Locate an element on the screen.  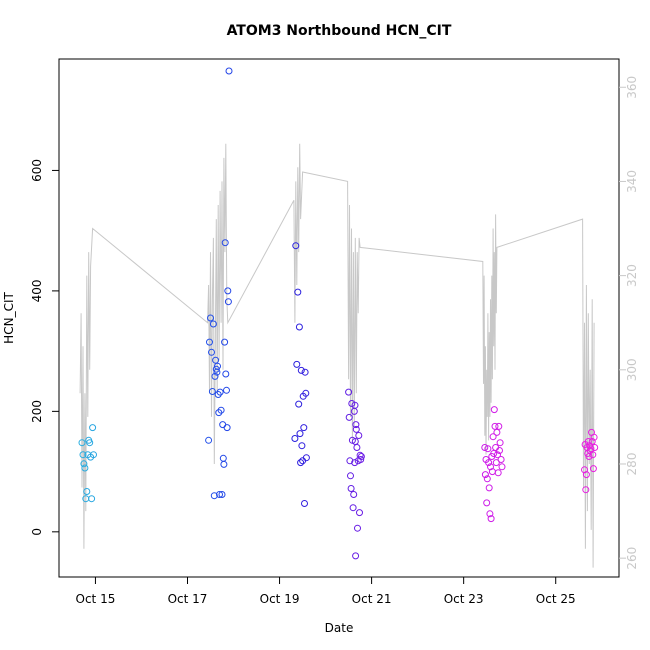
y-tick-label: 0 is located at coordinates (37, 532).